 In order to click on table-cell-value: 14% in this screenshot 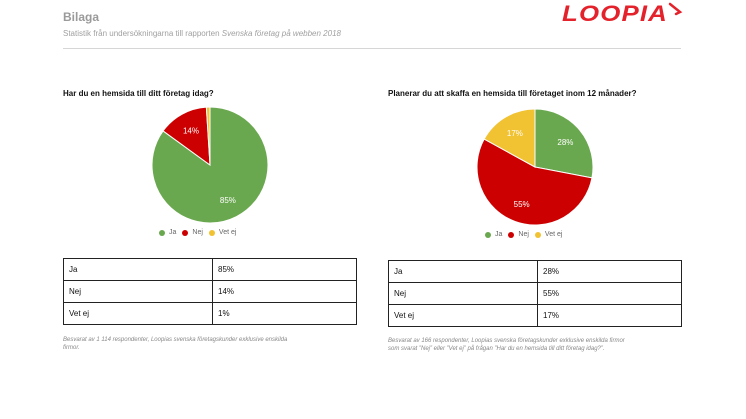, I will do `click(284, 291)`.